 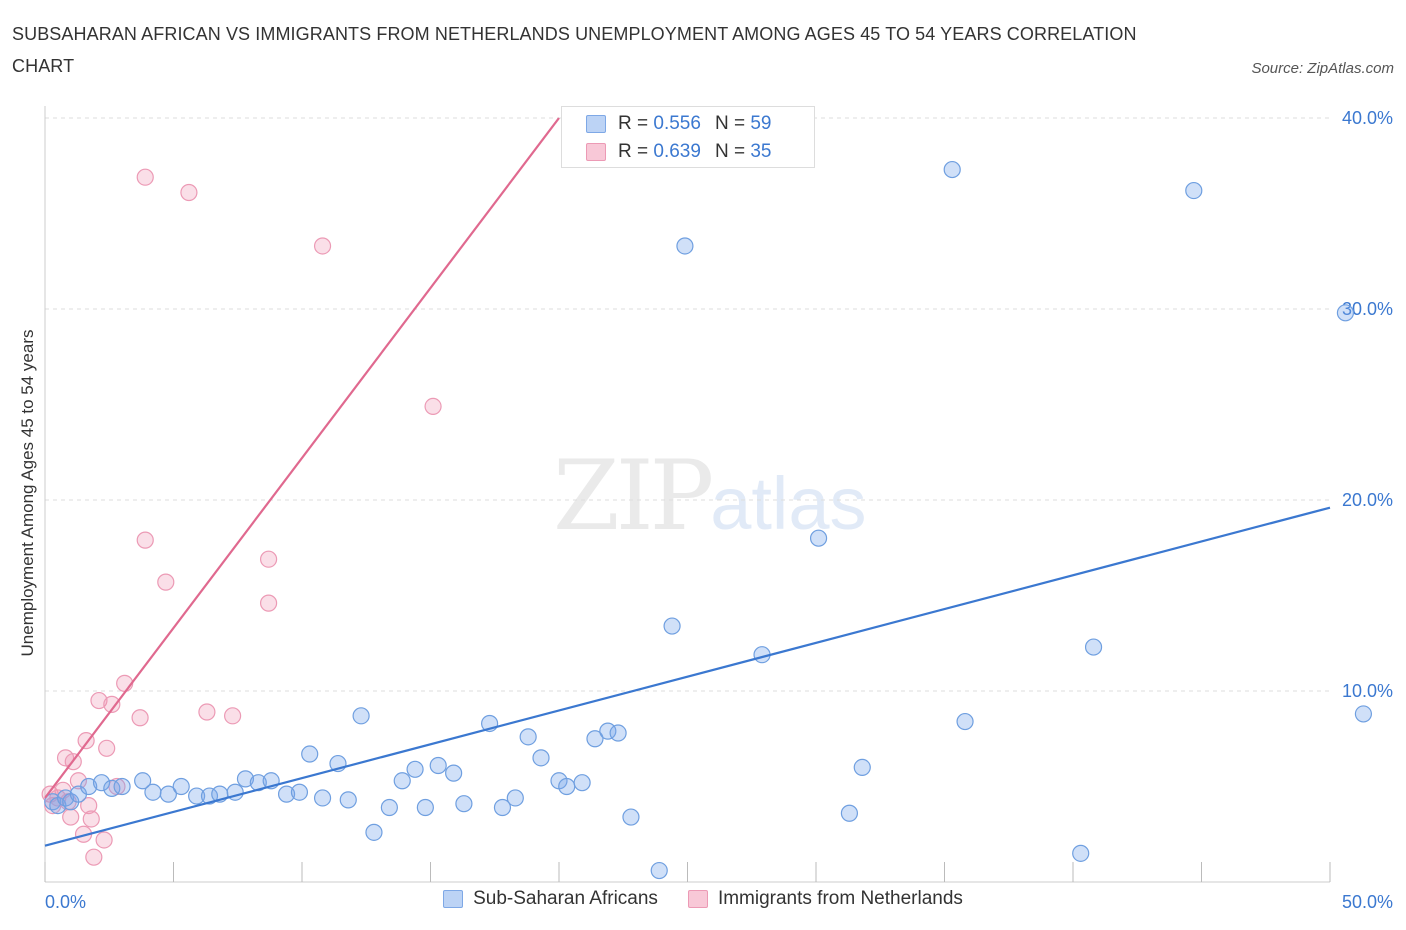 What do you see at coordinates (1367, 118) in the screenshot?
I see `y-tick-label: 40.0%` at bounding box center [1367, 118].